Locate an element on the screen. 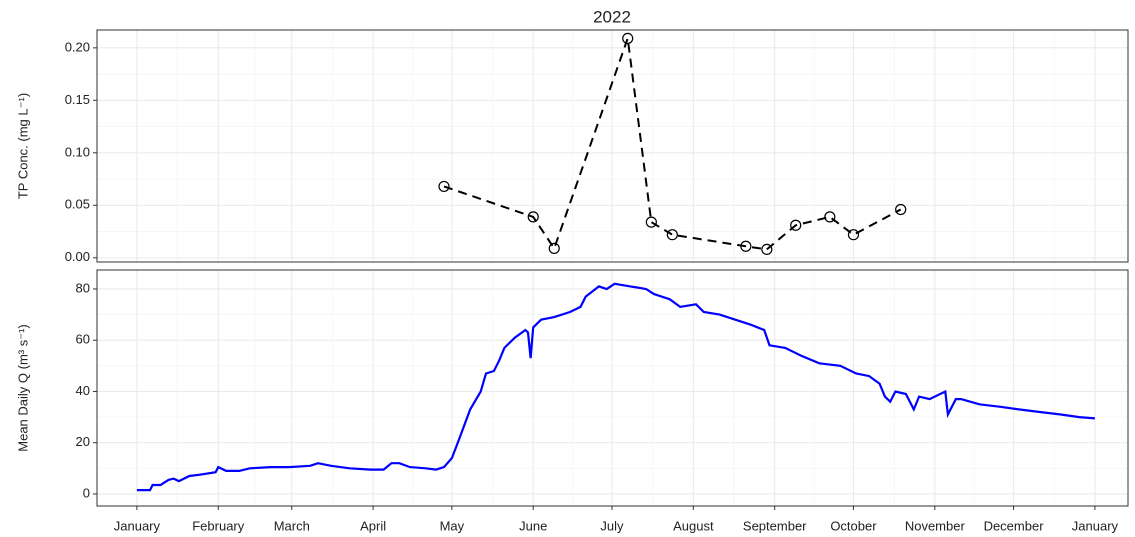 The image size is (1135, 537). y-tick-label: 0.05 is located at coordinates (77, 204).